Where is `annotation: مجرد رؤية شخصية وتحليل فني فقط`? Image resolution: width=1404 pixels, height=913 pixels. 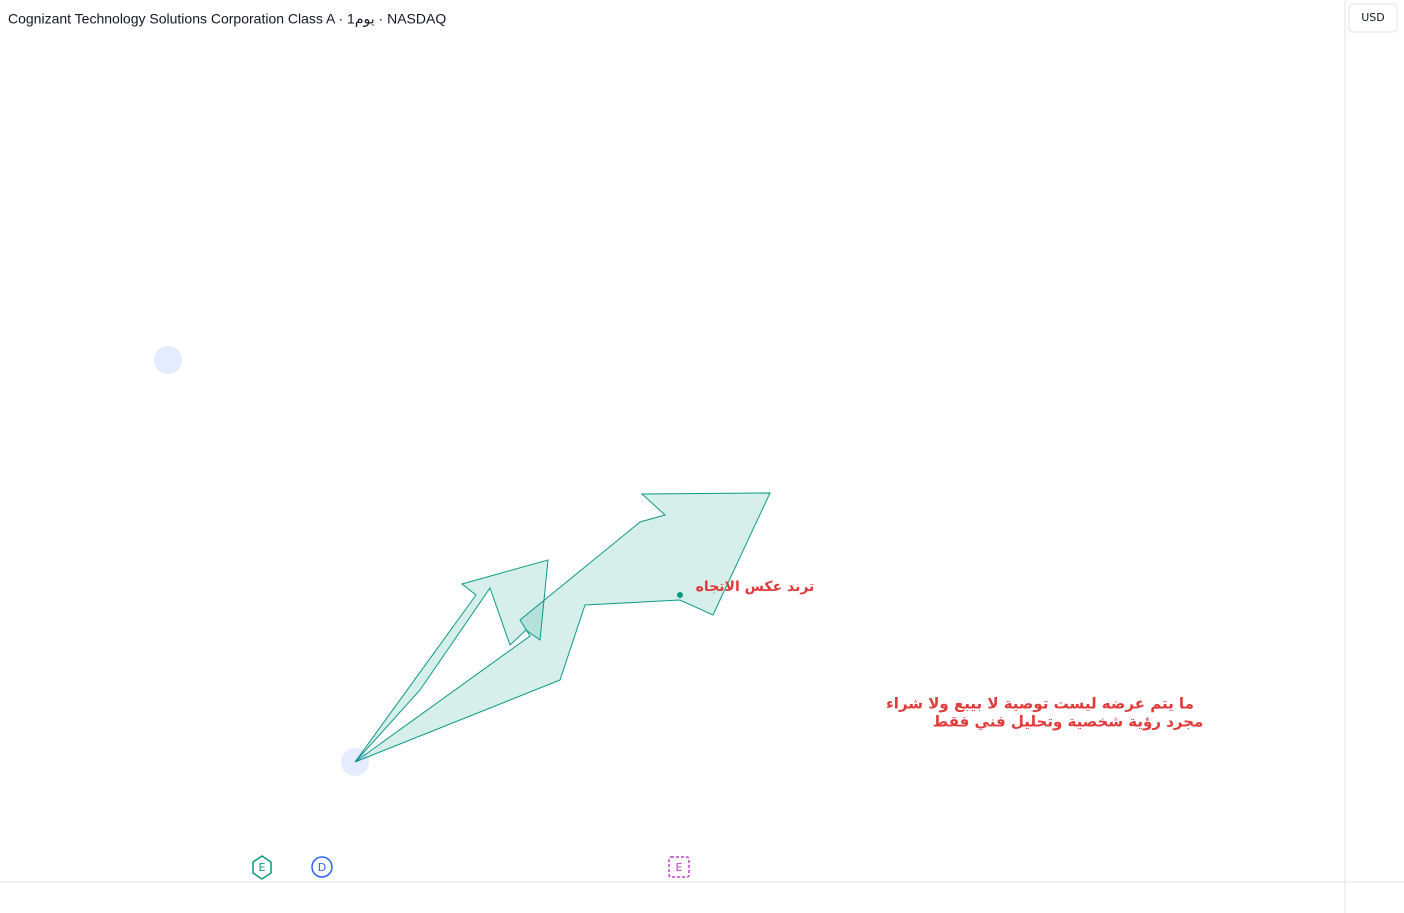
annotation: مجرد رؤية شخصية وتحليل فني فقط is located at coordinates (1068, 722).